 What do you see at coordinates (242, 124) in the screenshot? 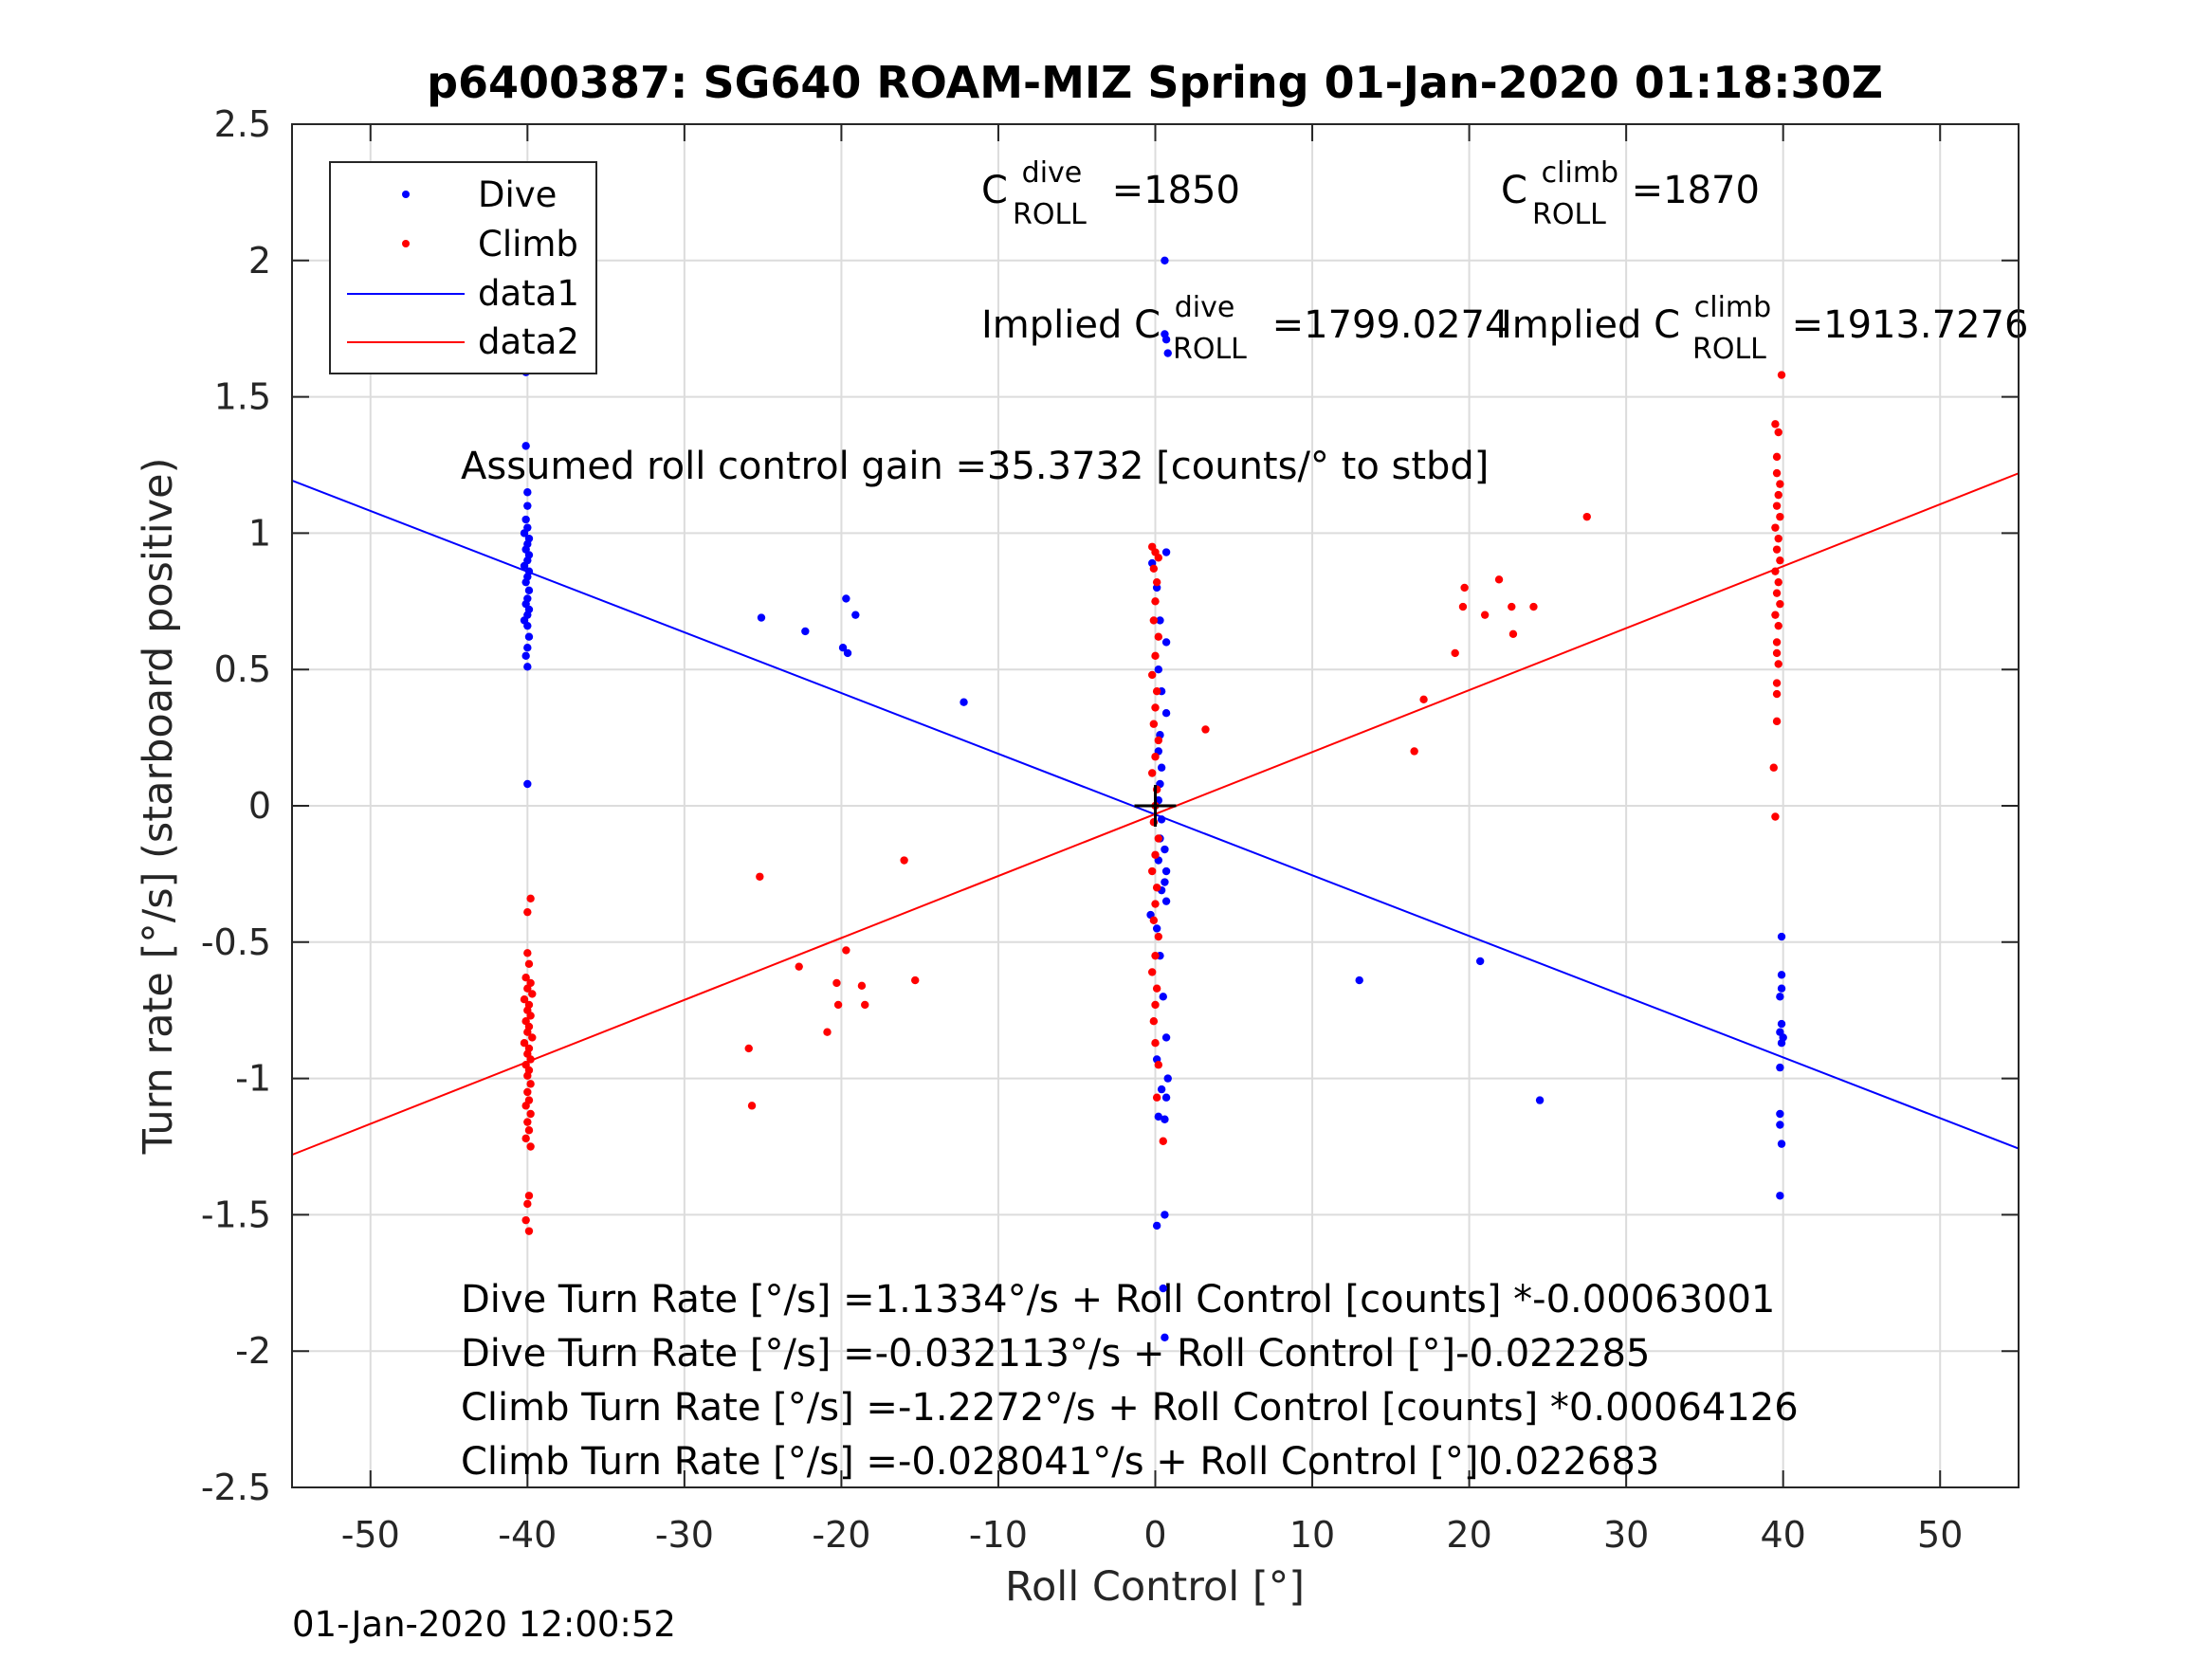
I see `y-tick-label: 2.5` at bounding box center [242, 124].